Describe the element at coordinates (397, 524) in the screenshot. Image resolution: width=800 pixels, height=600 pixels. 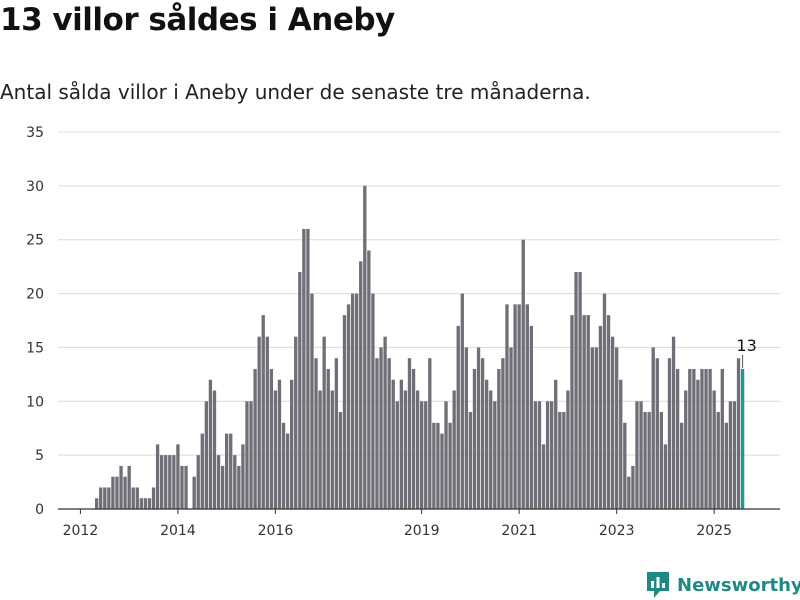
I see `x-axis-ticks: 2012 2014 2016 2019 2021 2023 2025` at that location.